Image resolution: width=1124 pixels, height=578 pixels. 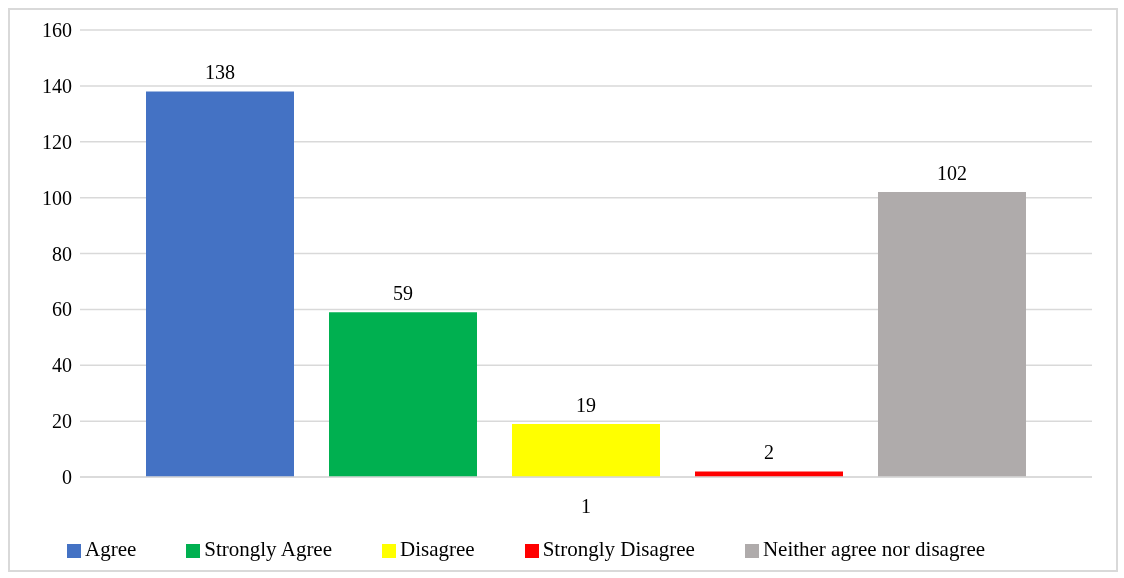 I want to click on data-label: 2, so click(x=769, y=452).